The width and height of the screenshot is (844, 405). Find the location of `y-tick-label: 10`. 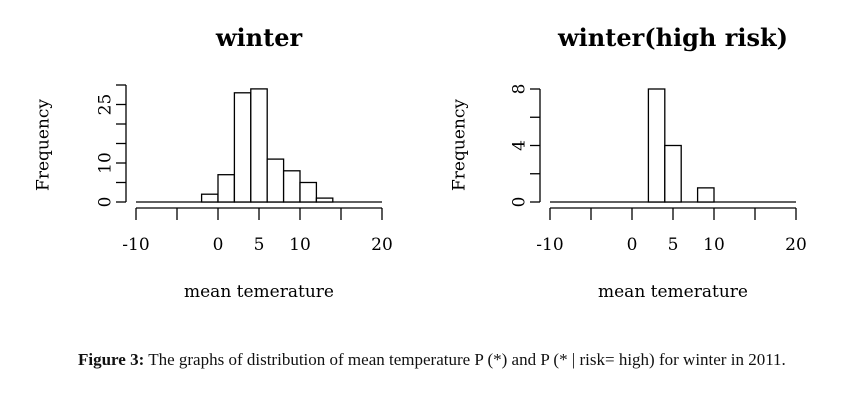

y-tick-label: 10 is located at coordinates (106, 163).